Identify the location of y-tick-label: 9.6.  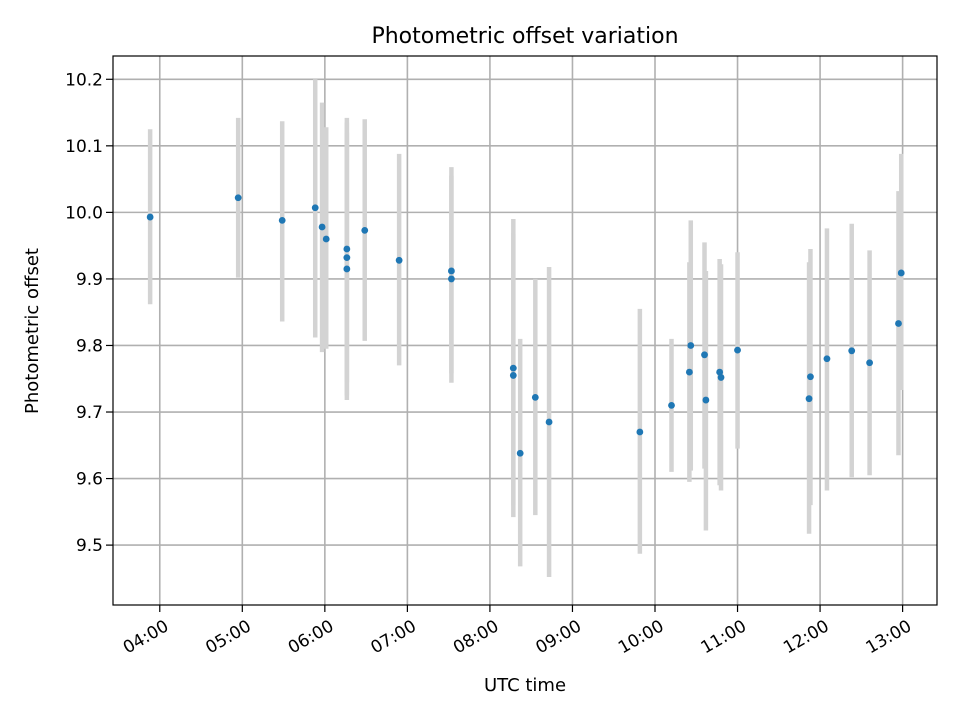
(89, 480).